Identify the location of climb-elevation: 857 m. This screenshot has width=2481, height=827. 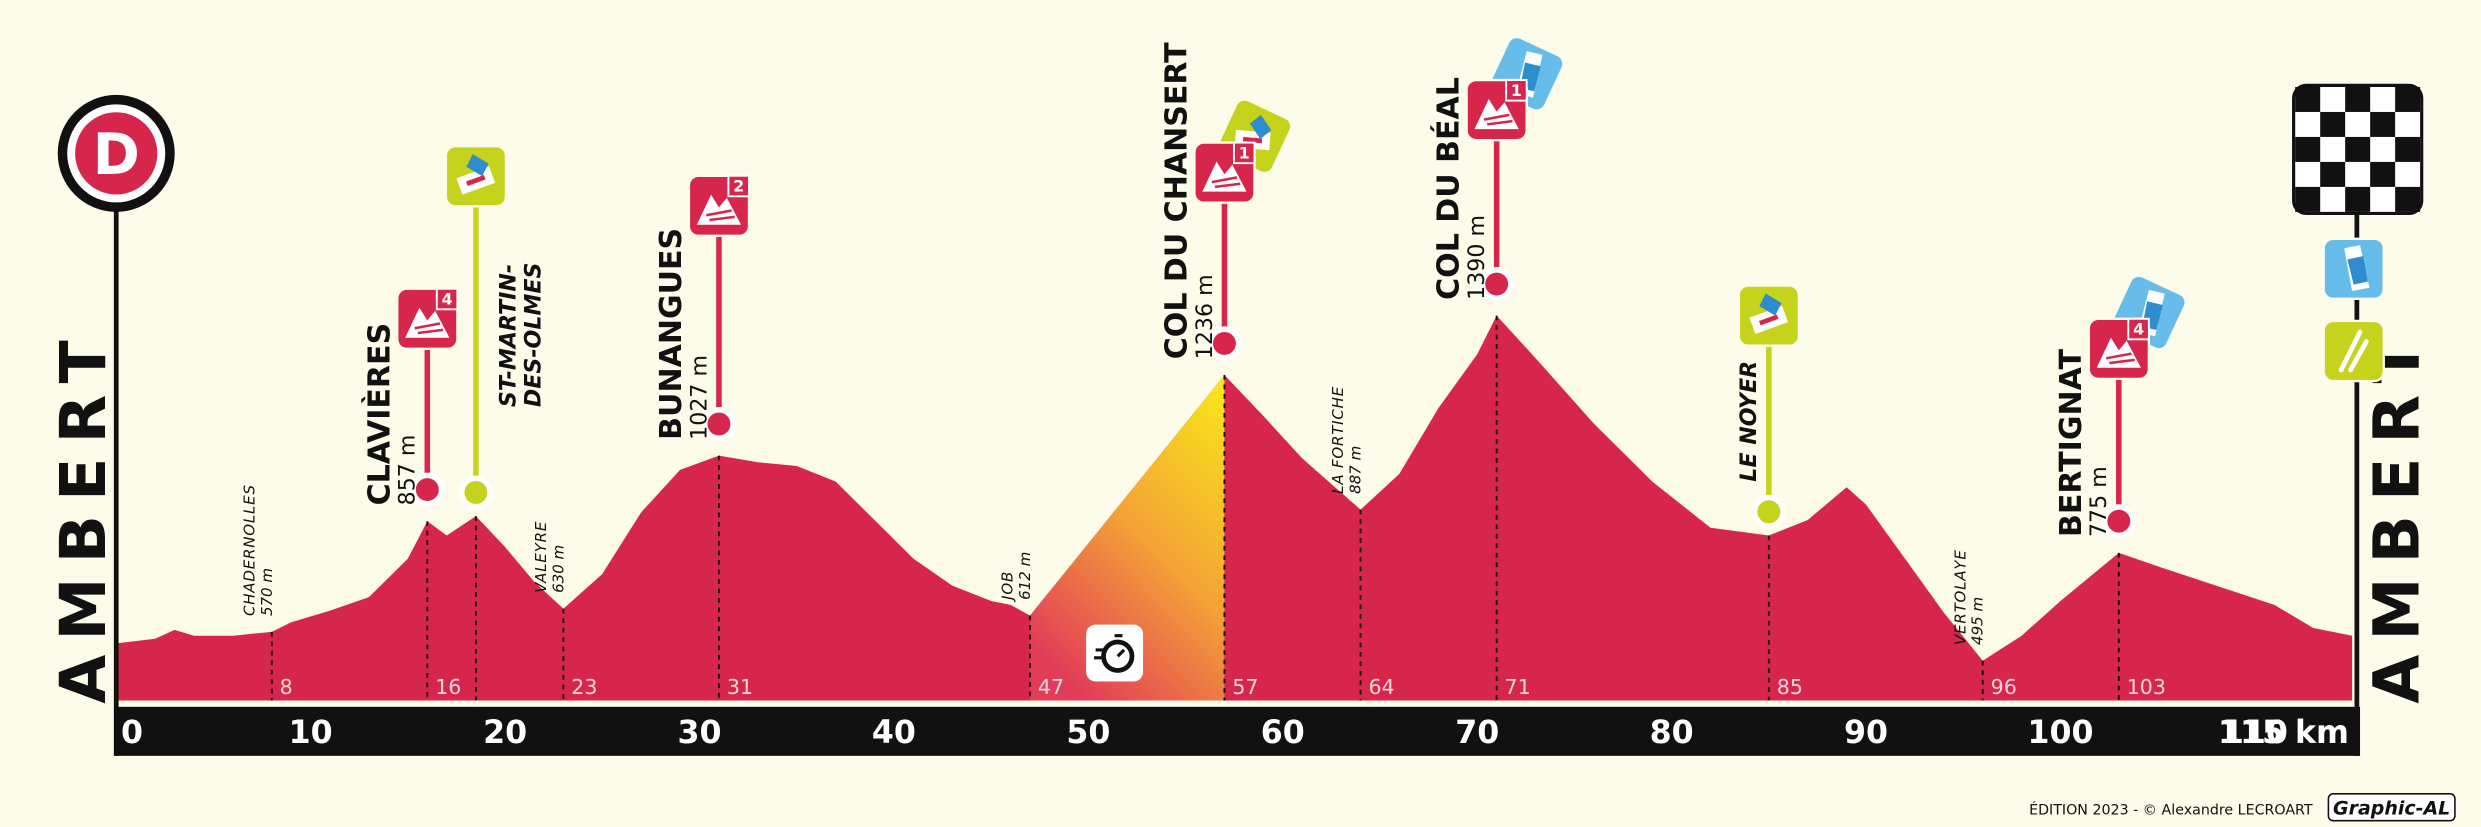
(408, 470).